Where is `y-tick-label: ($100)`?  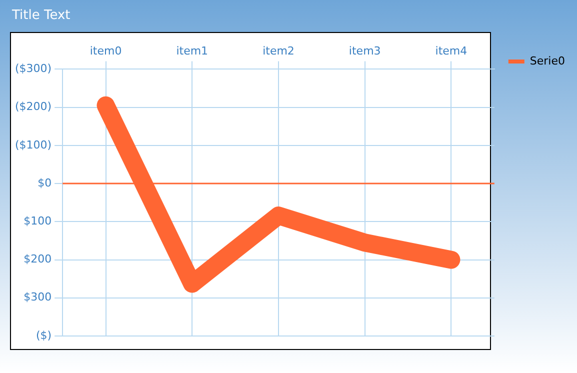
y-tick-label: ($100) is located at coordinates (33, 145).